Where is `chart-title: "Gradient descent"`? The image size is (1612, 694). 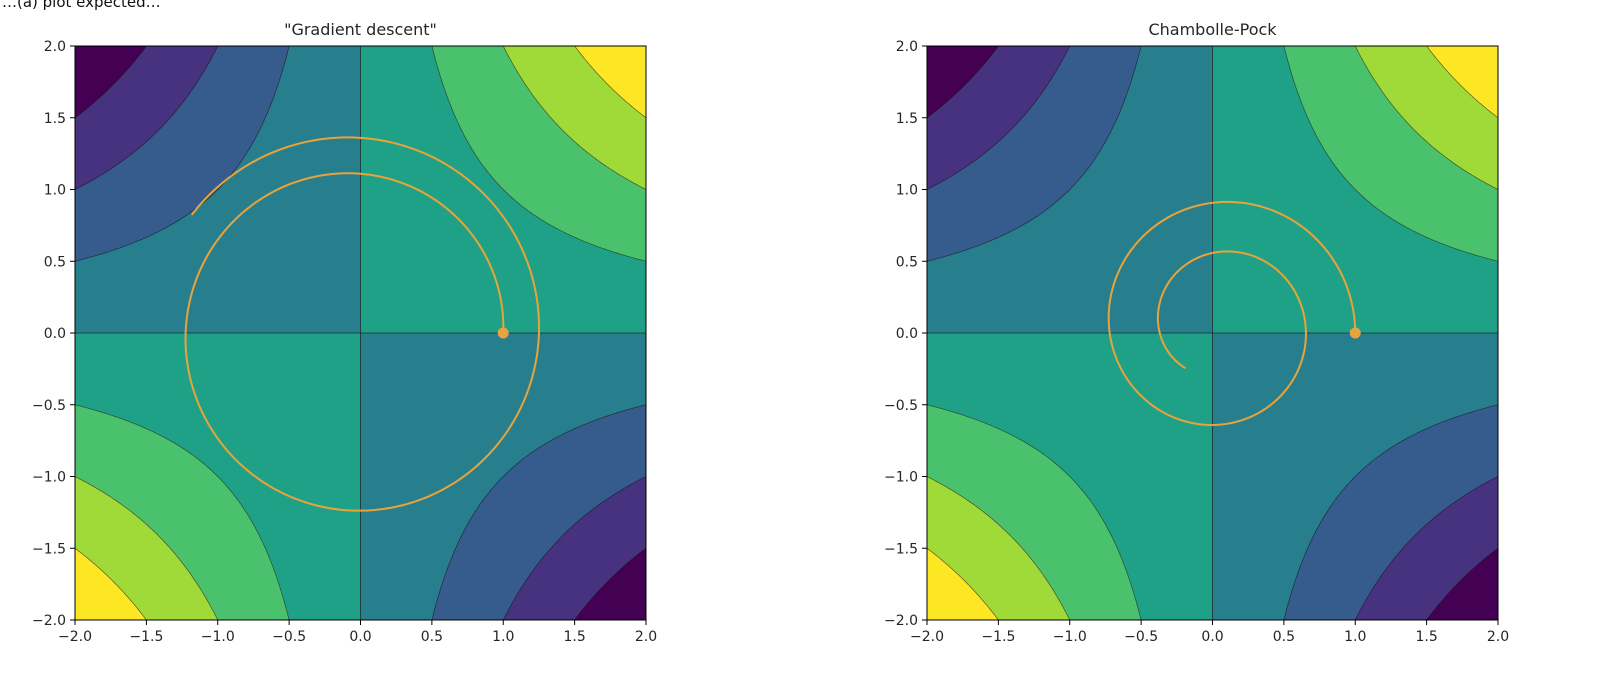
chart-title: "Gradient descent" is located at coordinates (360, 29).